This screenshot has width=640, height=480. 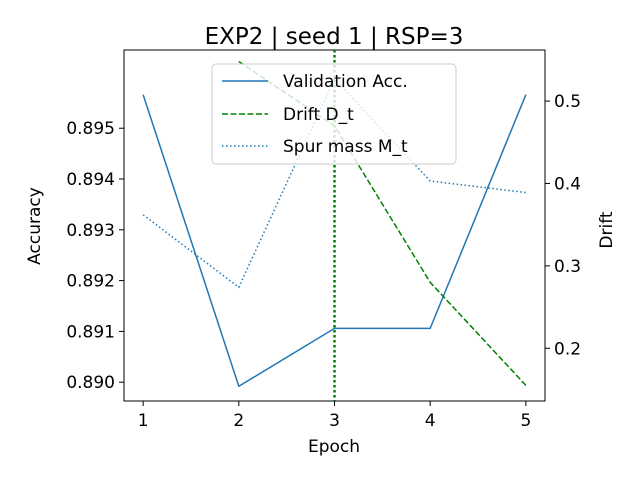 I want to click on legend-label-validation-acc: Validation Acc., so click(x=345, y=82).